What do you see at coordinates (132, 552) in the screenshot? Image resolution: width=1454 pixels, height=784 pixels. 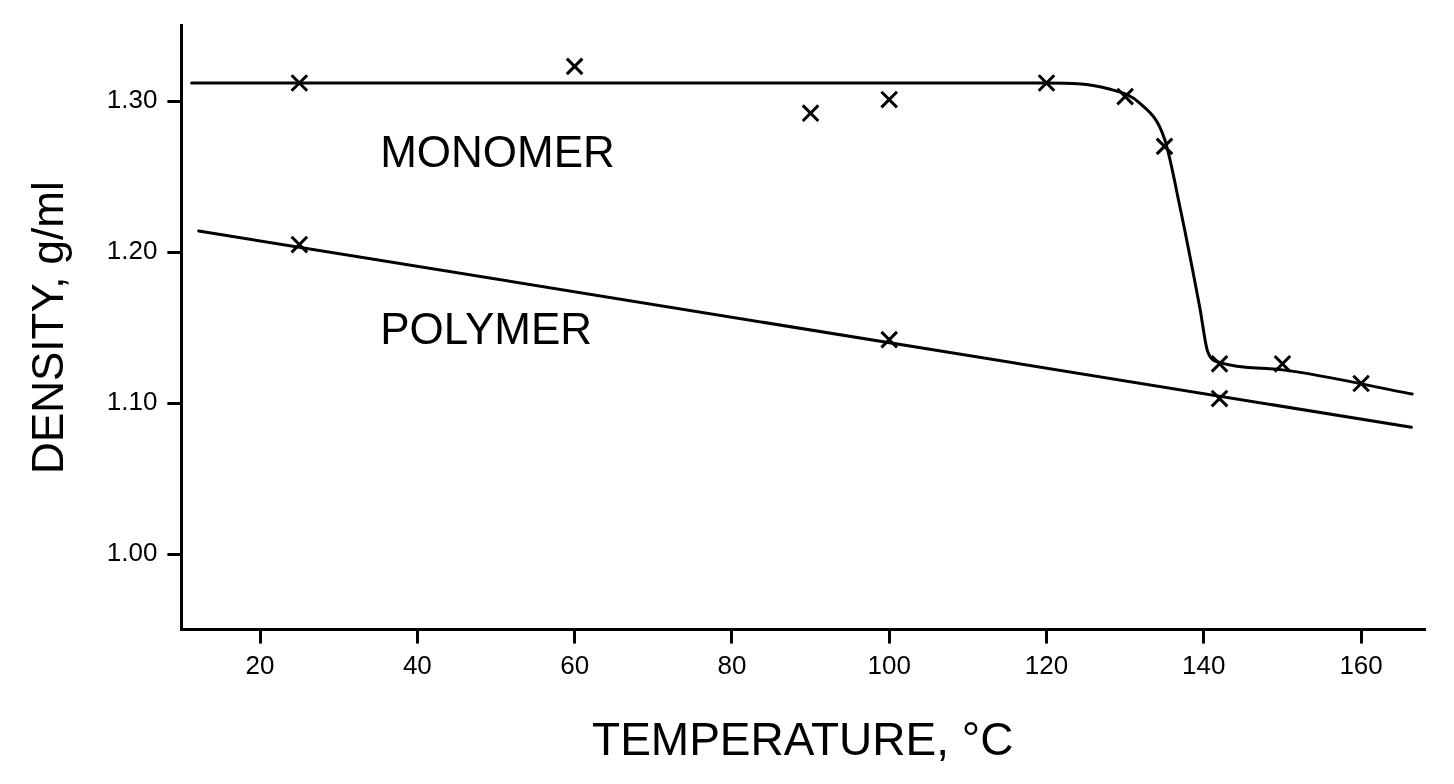 I see `y-tick-label: 1.00` at bounding box center [132, 552].